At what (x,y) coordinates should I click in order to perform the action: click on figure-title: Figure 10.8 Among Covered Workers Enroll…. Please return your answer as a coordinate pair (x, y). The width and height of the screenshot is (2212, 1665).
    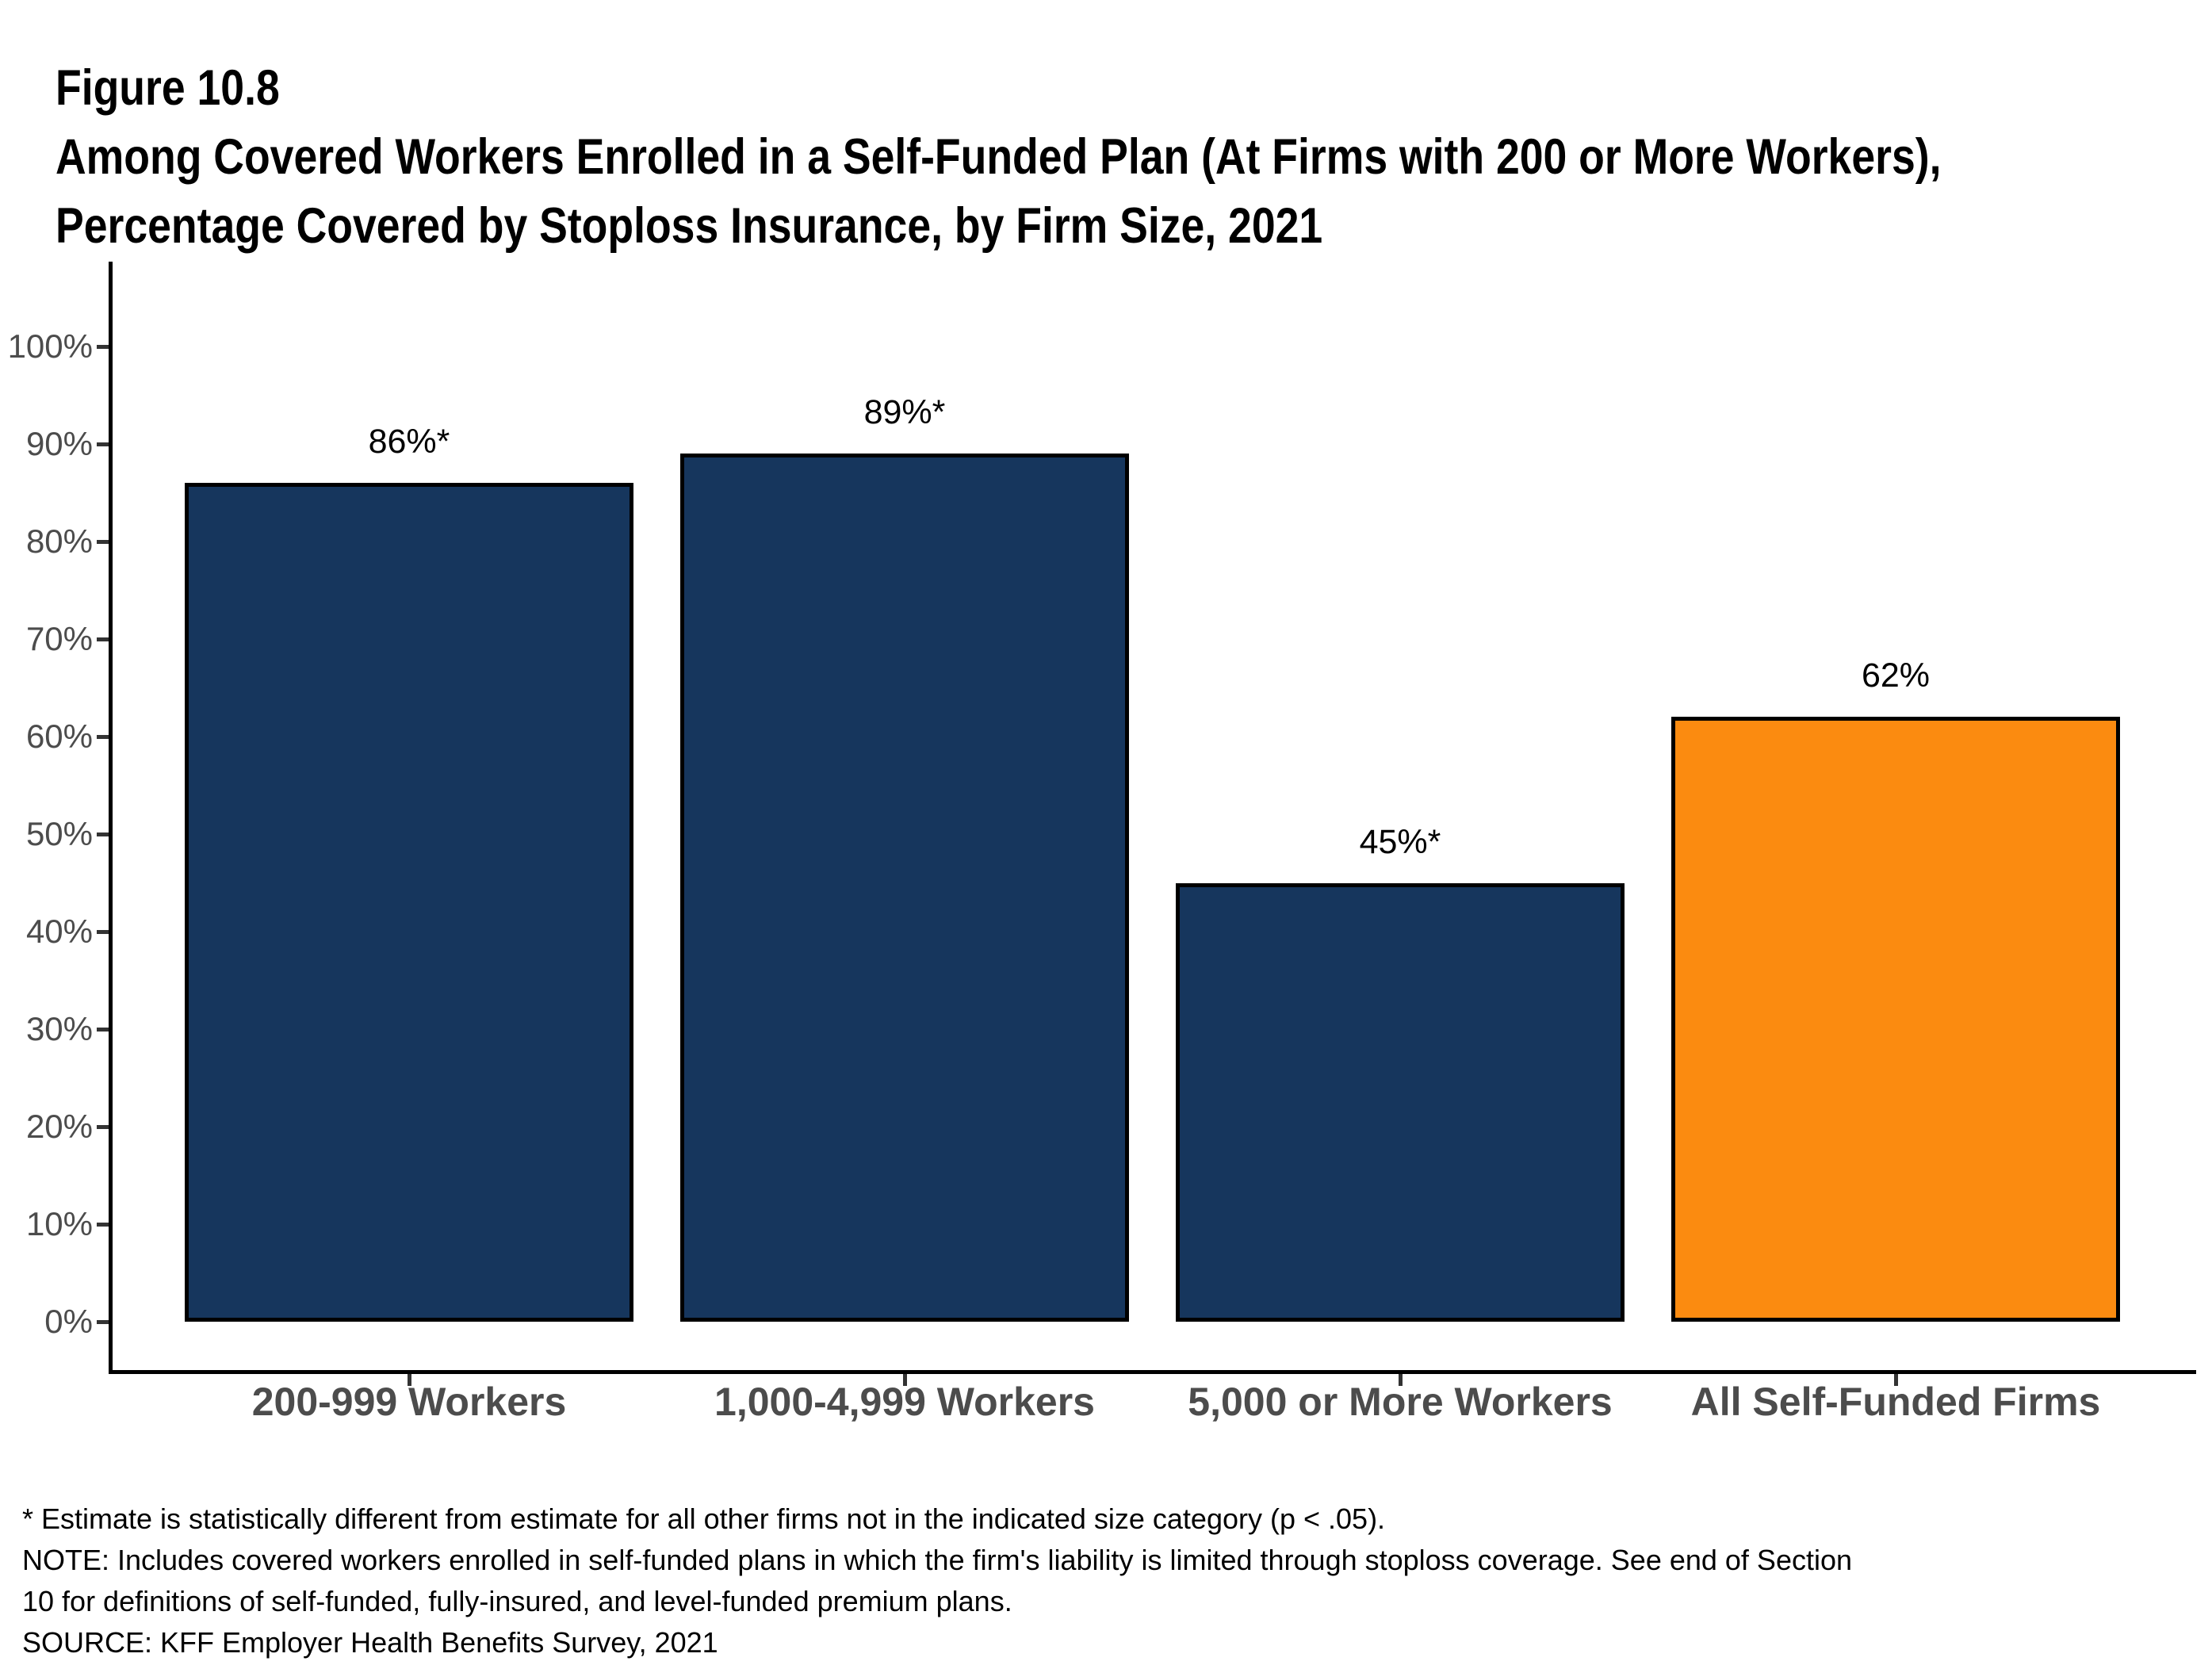
    Looking at the image, I should click on (998, 157).